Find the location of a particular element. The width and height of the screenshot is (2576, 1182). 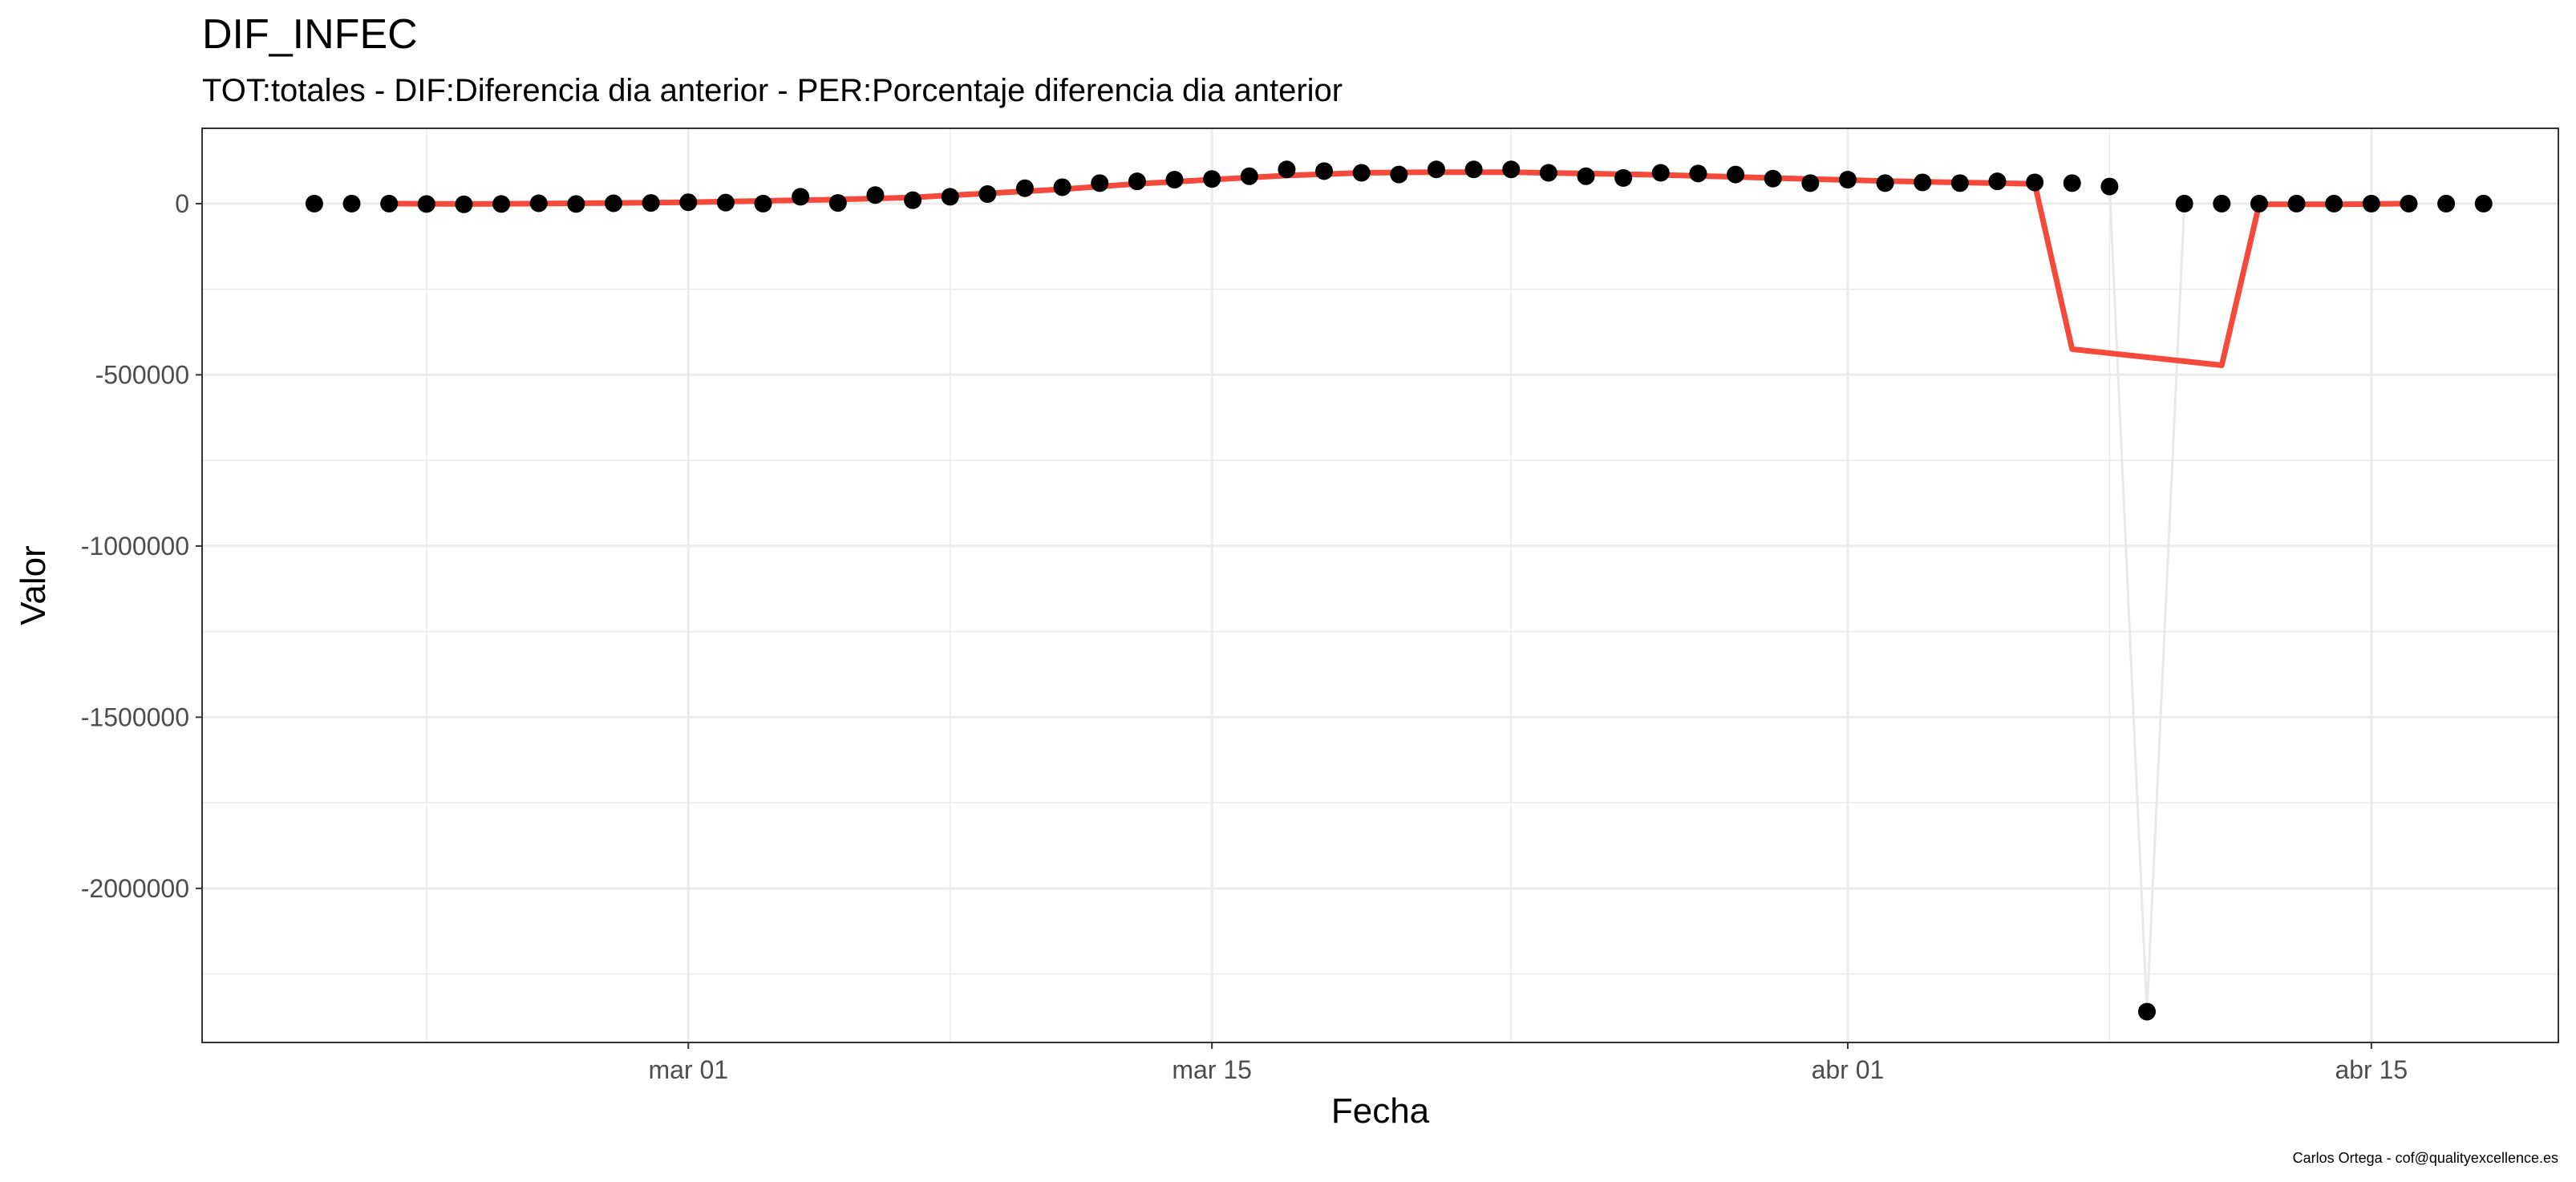

y-axis: 0 -500000 -1000000 -1500000 -2000000 is located at coordinates (141, 546).